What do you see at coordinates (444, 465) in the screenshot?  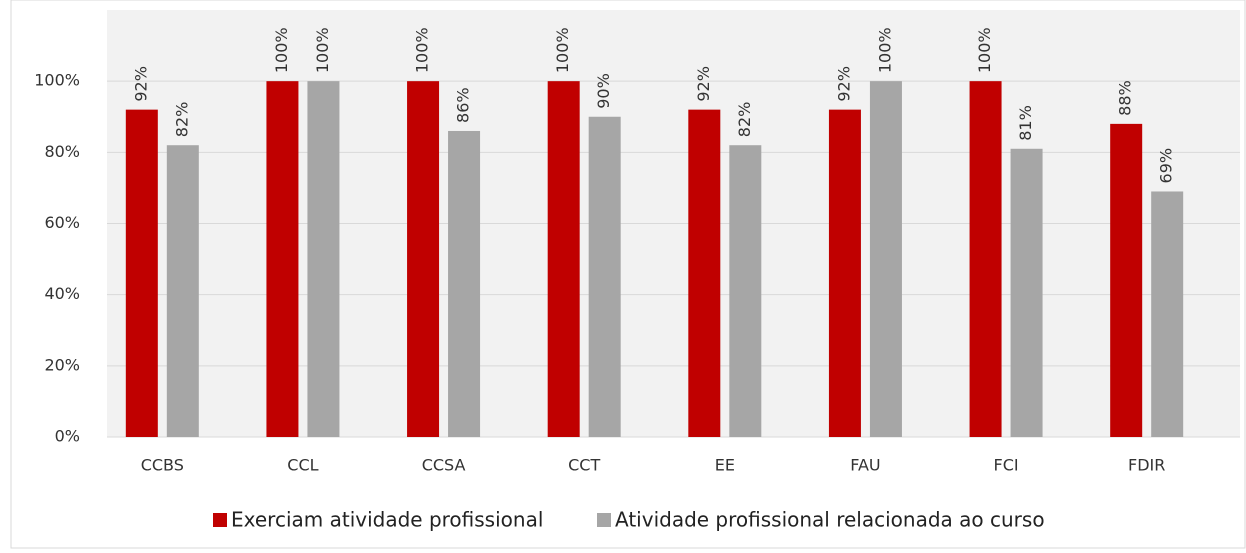 I see `x-tick-label: CCSA` at bounding box center [444, 465].